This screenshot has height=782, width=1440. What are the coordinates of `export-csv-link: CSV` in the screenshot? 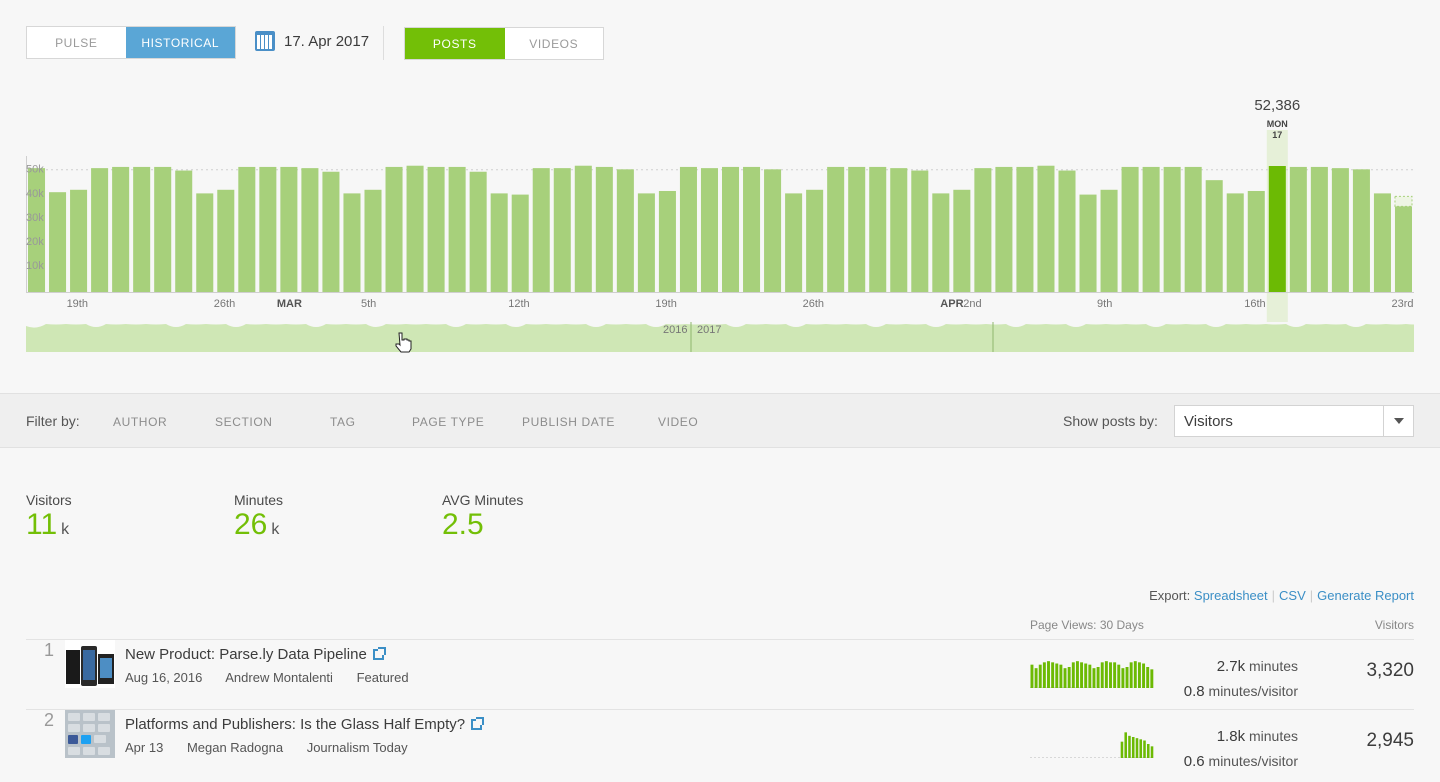 It's located at (1292, 595).